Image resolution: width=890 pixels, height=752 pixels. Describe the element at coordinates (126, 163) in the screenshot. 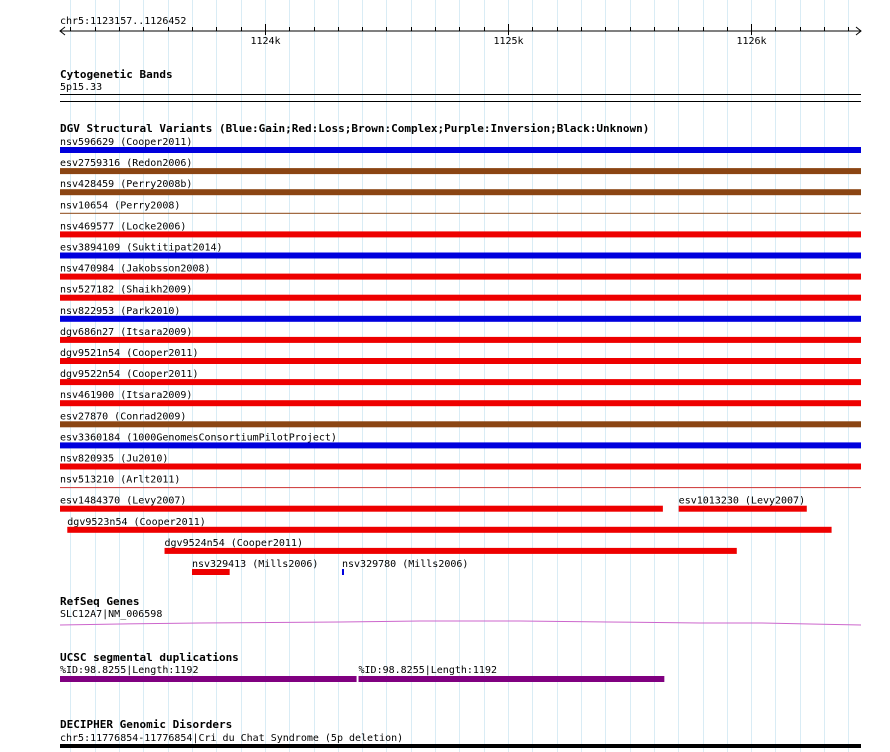

I see `dgv-variant-label: esv2759316 (Redon2006)` at that location.